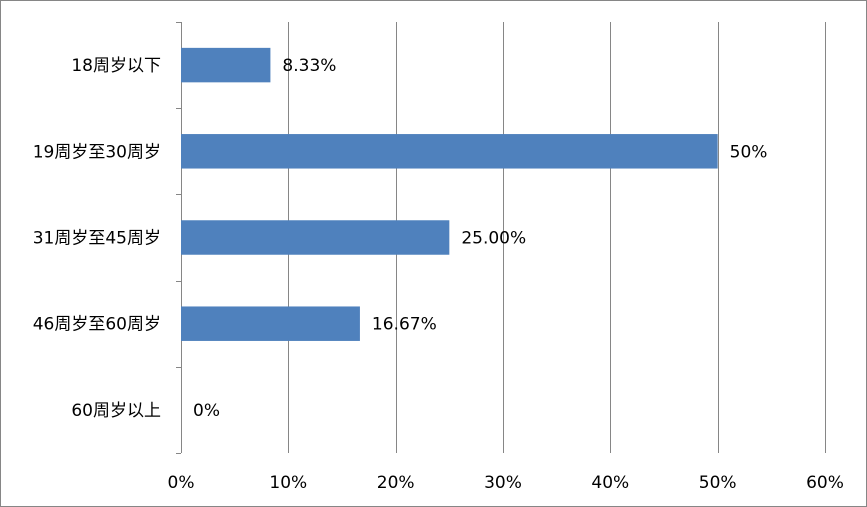  Describe the element at coordinates (825, 483) in the screenshot. I see `x-tick-label: 60%` at that location.